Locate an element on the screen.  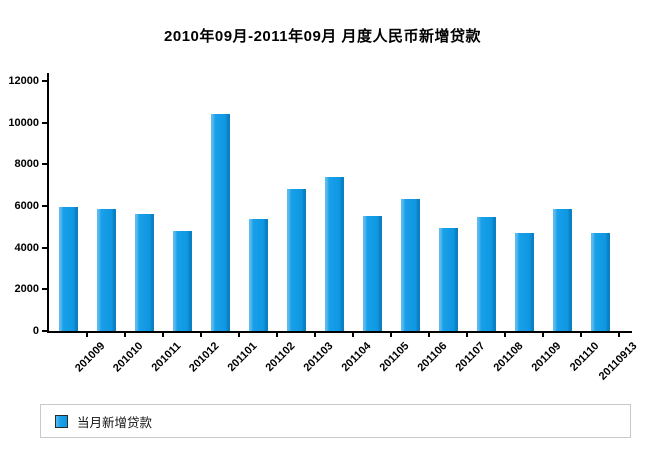
y-tick-label: 0 is located at coordinates (35, 331).